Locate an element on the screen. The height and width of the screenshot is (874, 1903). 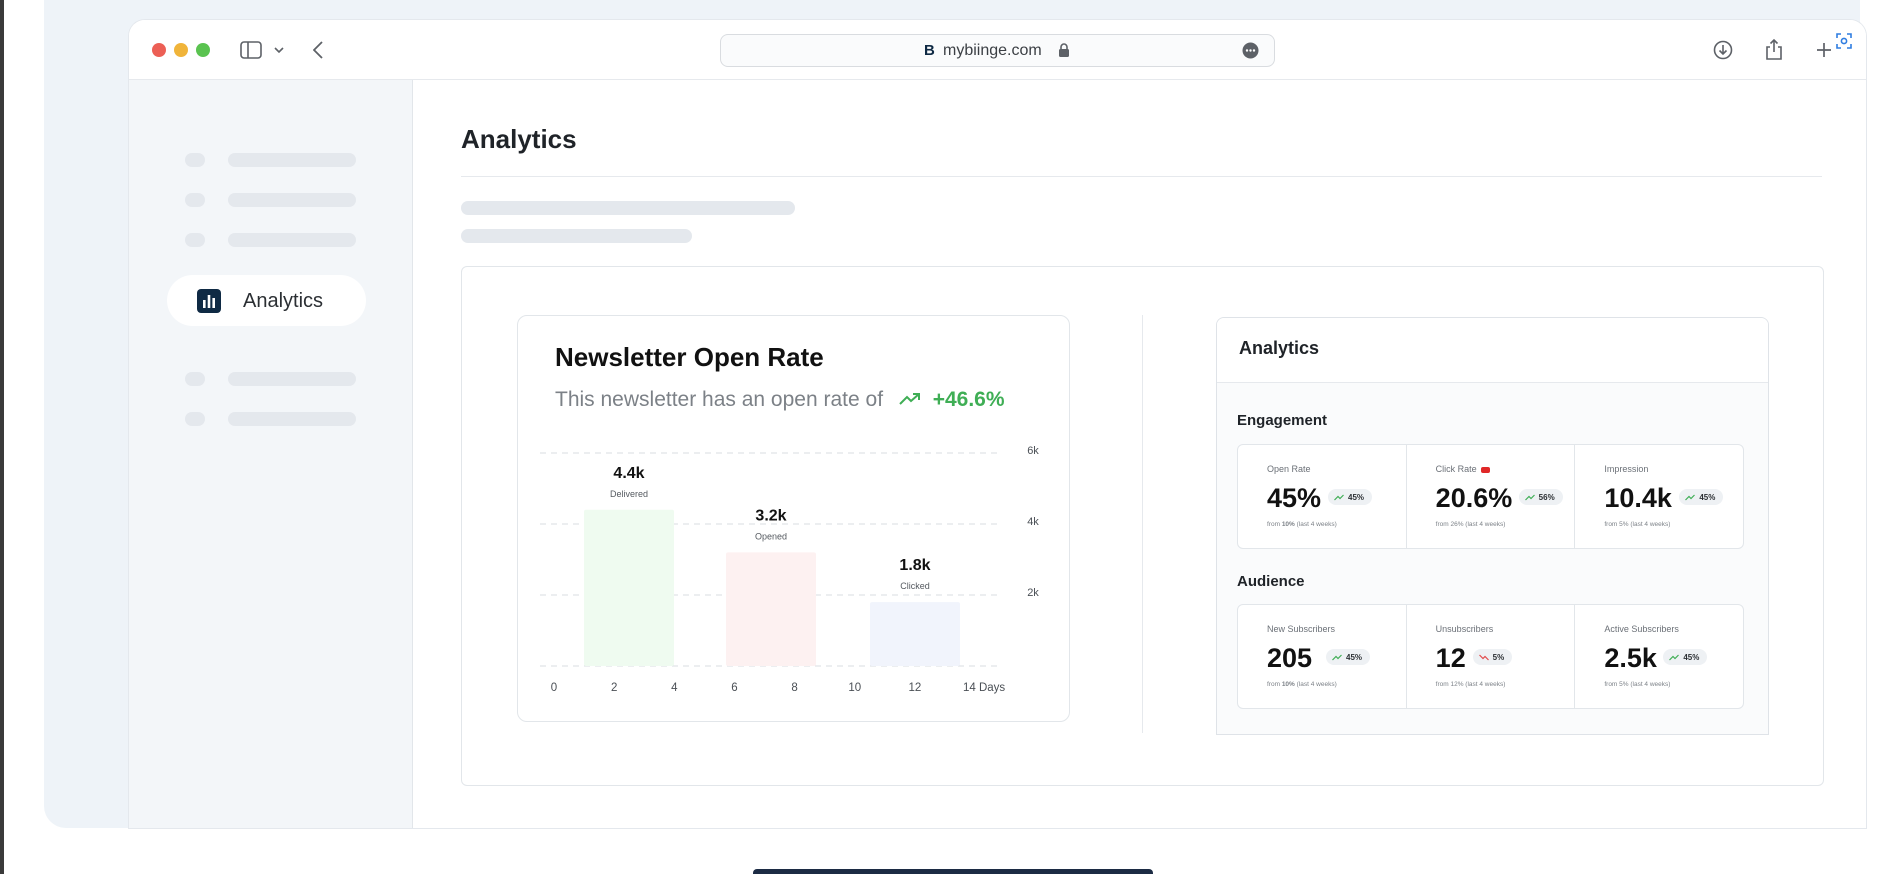
youtube-icon is located at coordinates (1485, 469).